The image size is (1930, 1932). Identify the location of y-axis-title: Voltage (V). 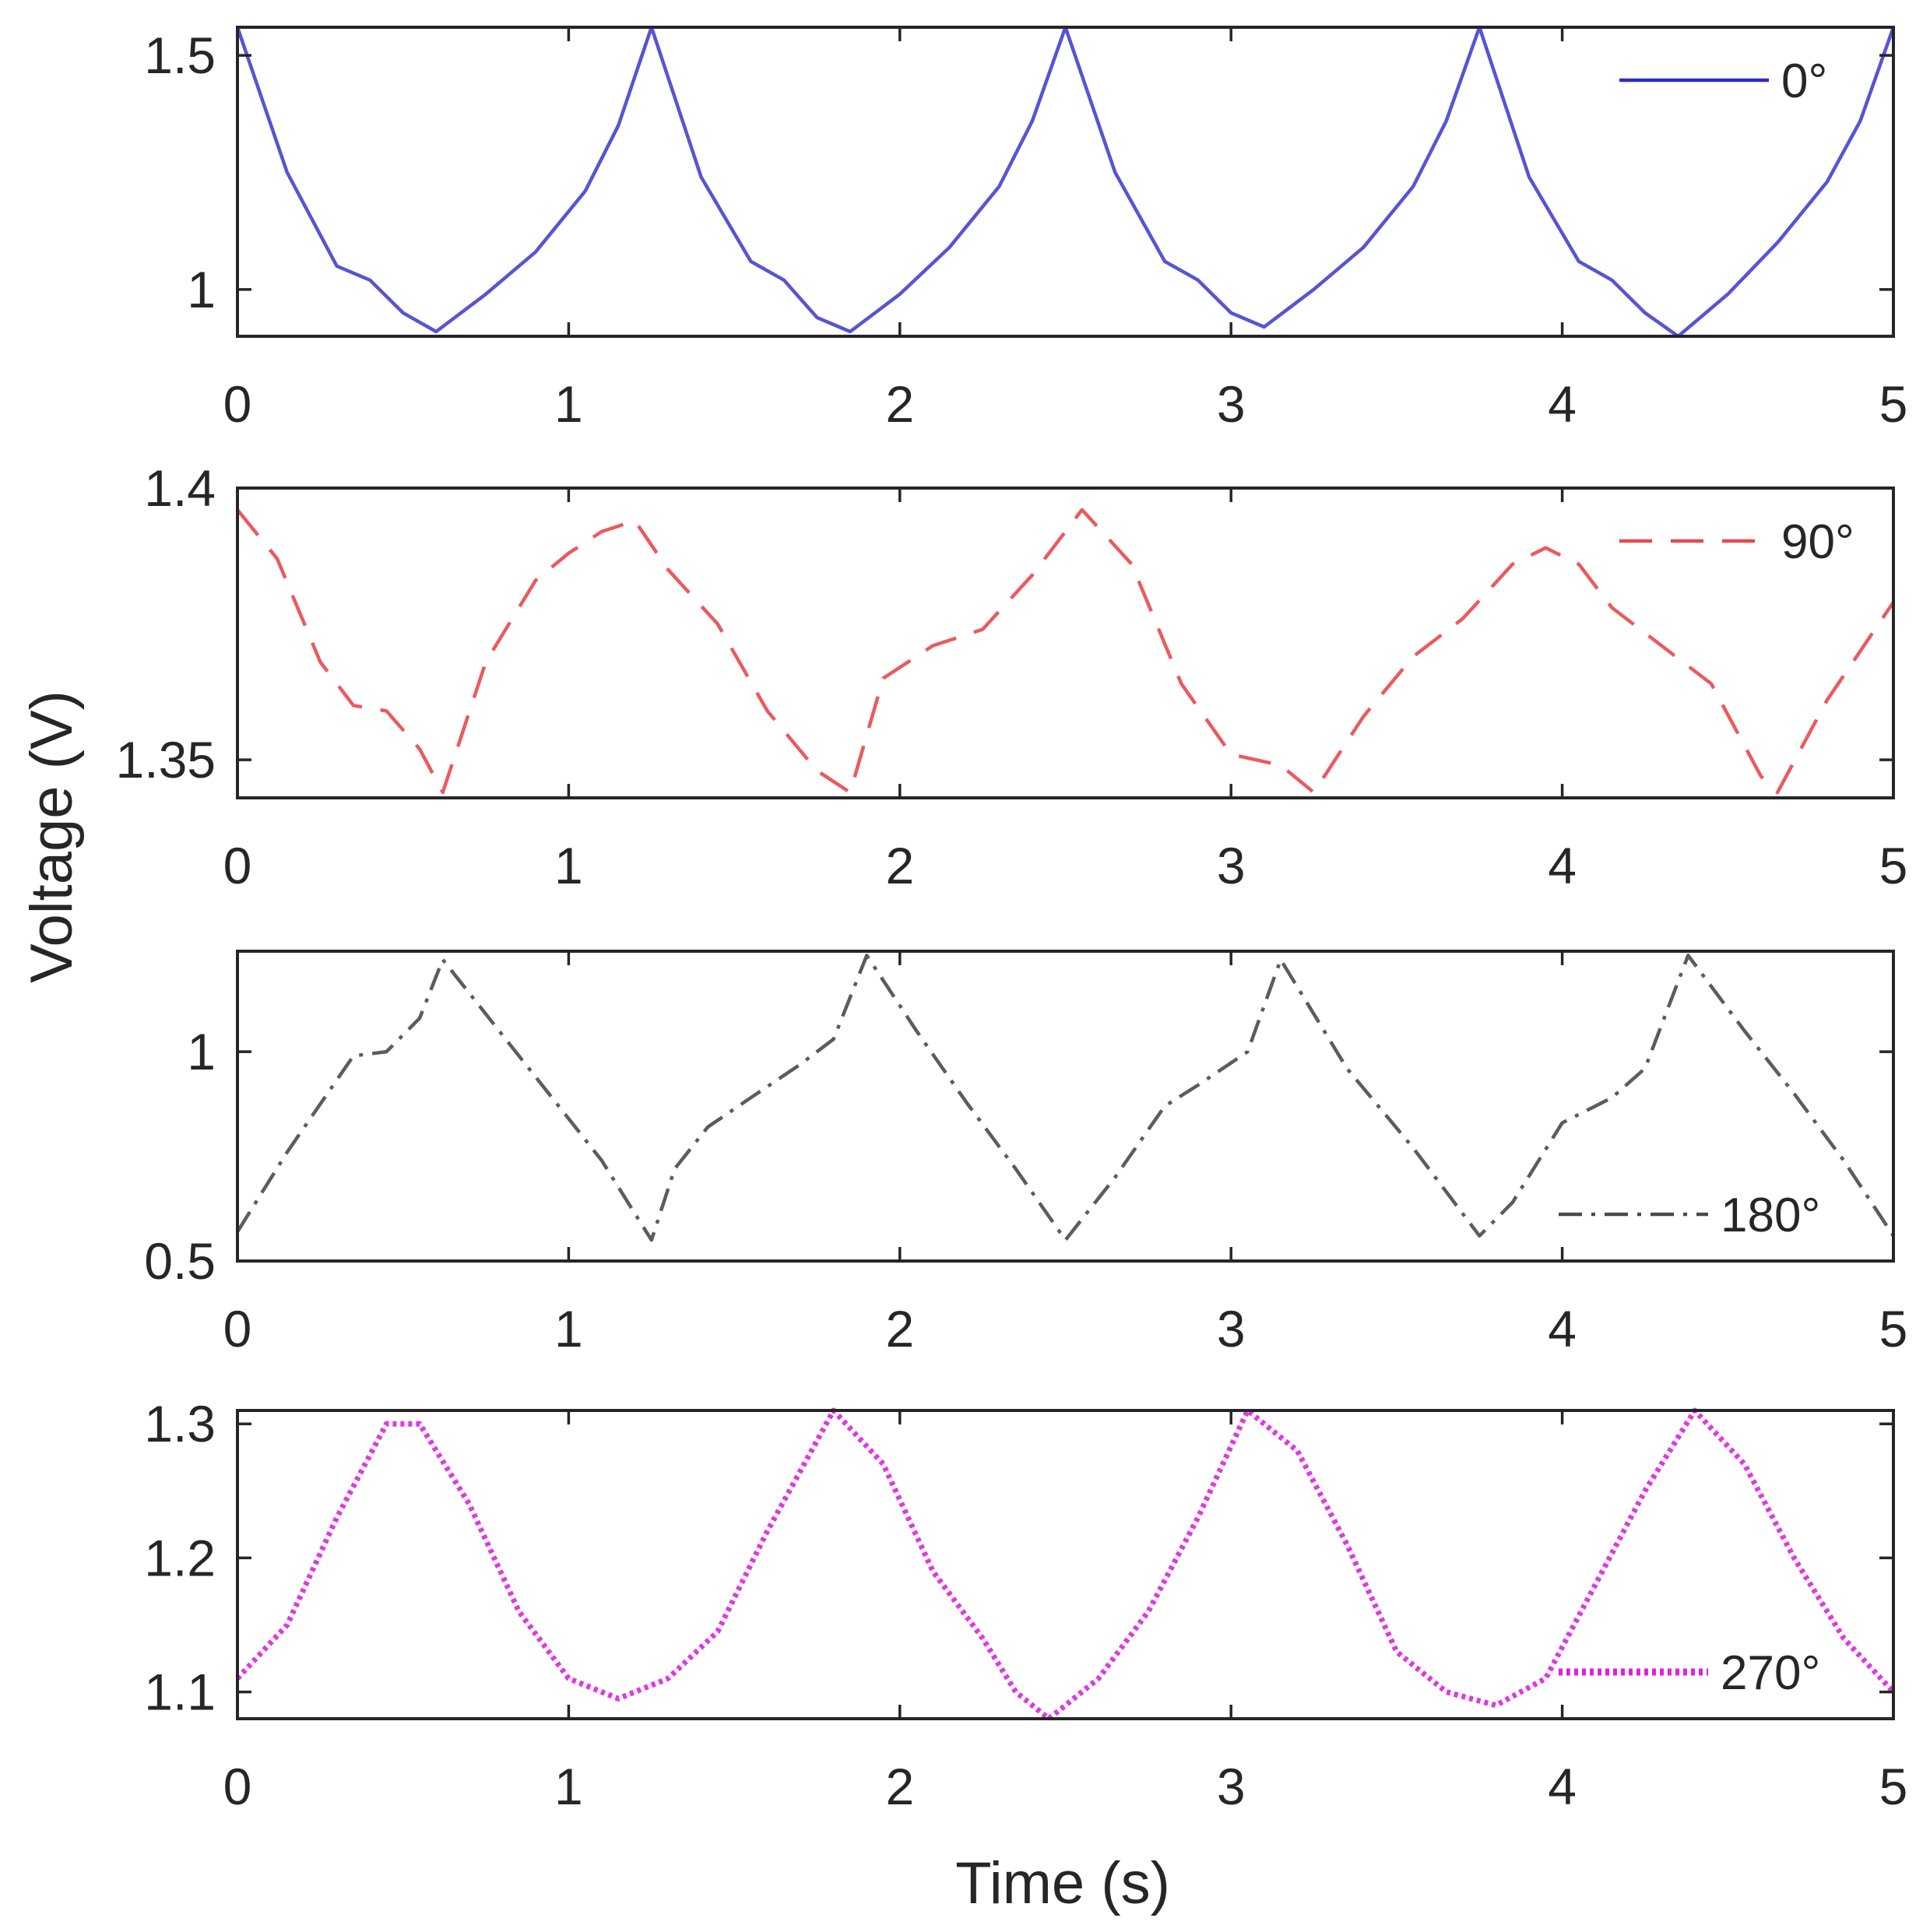
(52, 836).